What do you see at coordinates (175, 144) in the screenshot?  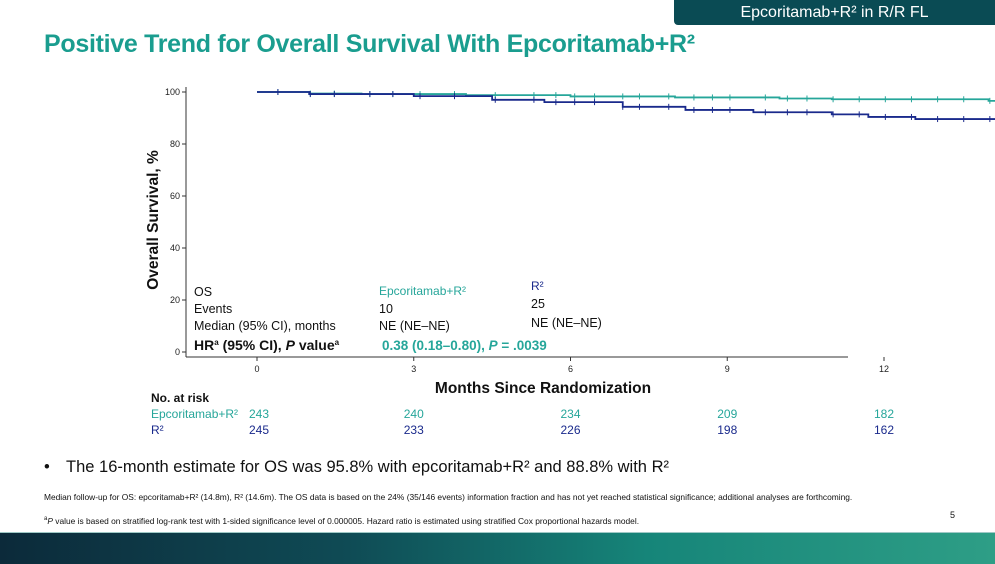 I see `y-tick-label: 80` at bounding box center [175, 144].